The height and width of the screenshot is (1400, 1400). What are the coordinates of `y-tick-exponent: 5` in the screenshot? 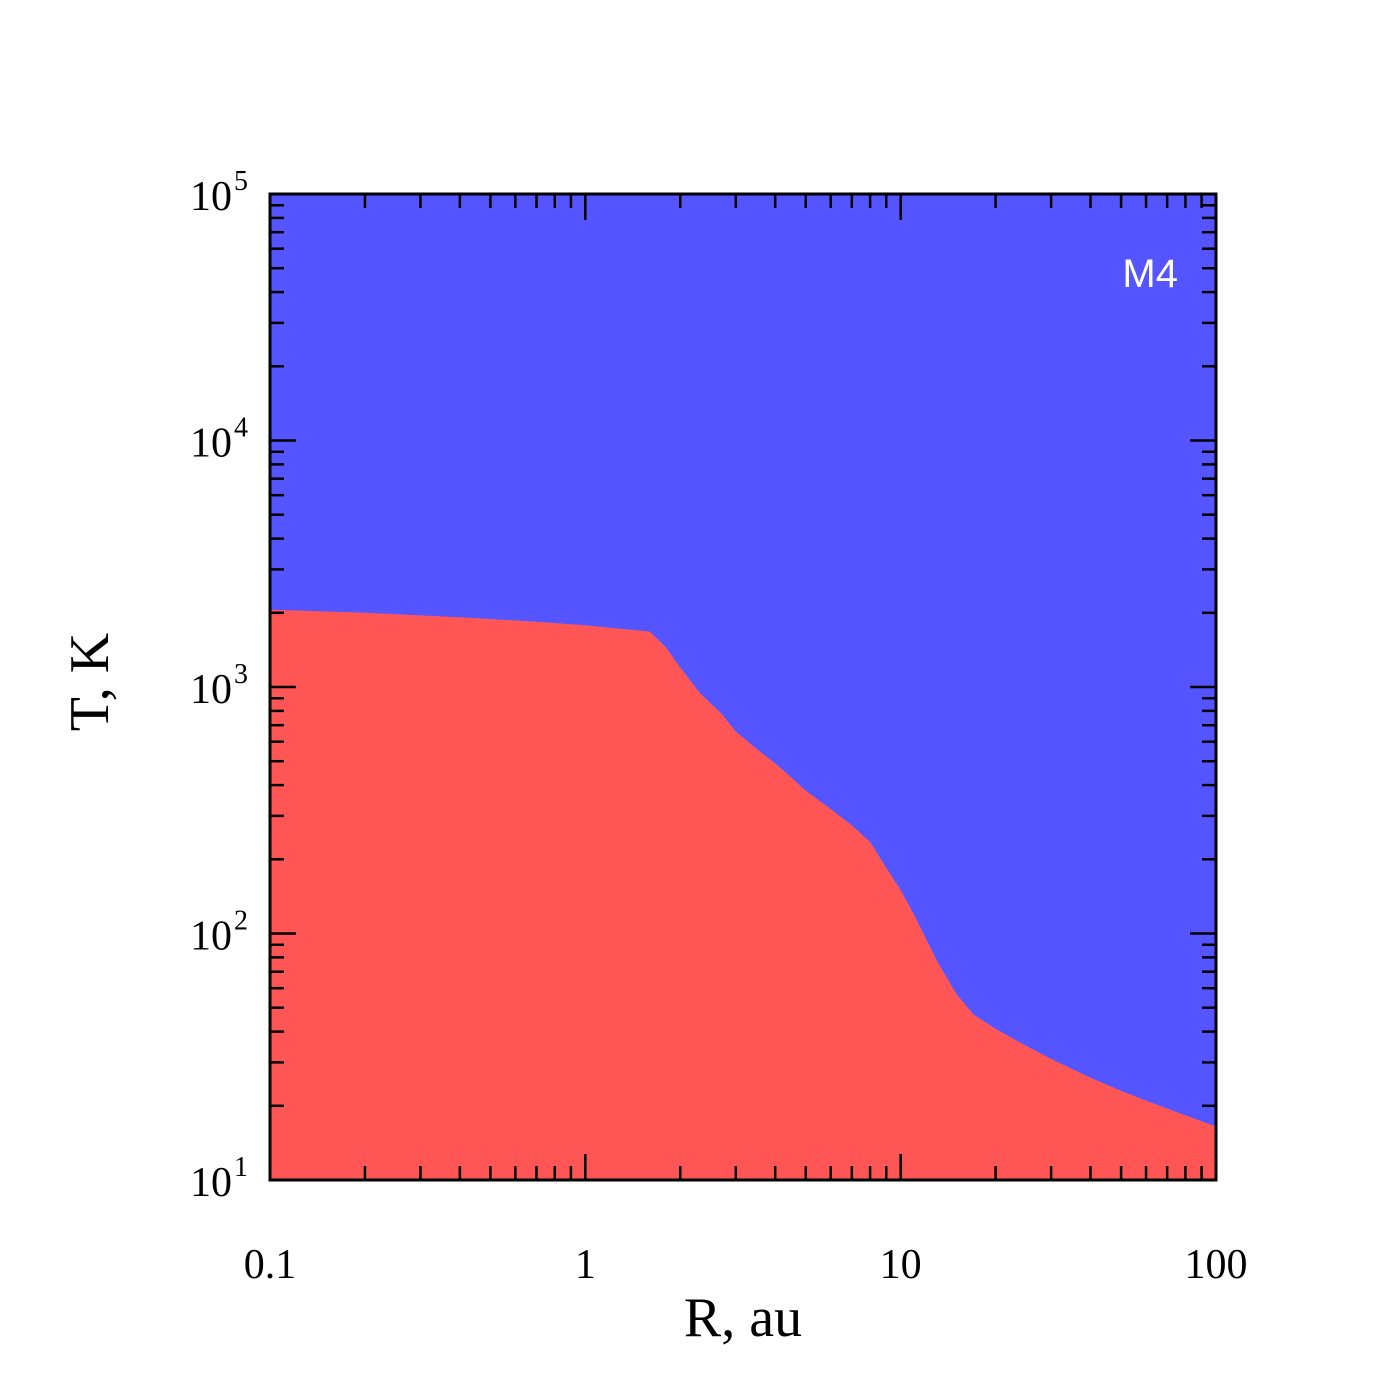 It's located at (241, 181).